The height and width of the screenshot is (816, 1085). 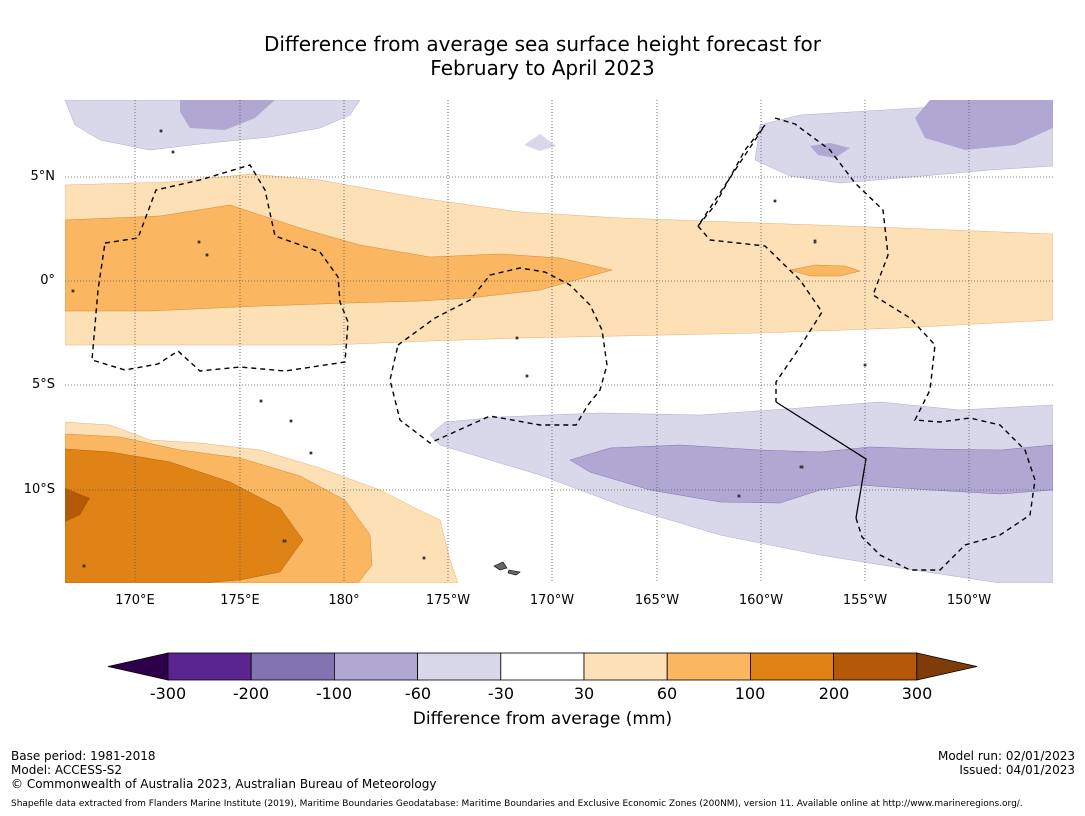 What do you see at coordinates (418, 693) in the screenshot?
I see `colorbar-tick: -60` at bounding box center [418, 693].